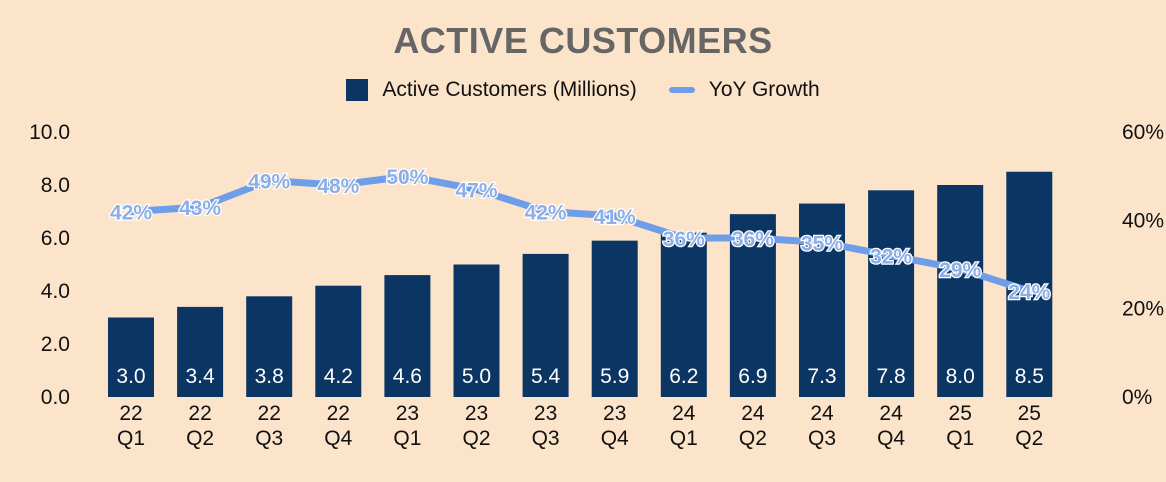  What do you see at coordinates (55, 397) in the screenshot?
I see `y-left-tick-label: 0.0` at bounding box center [55, 397].